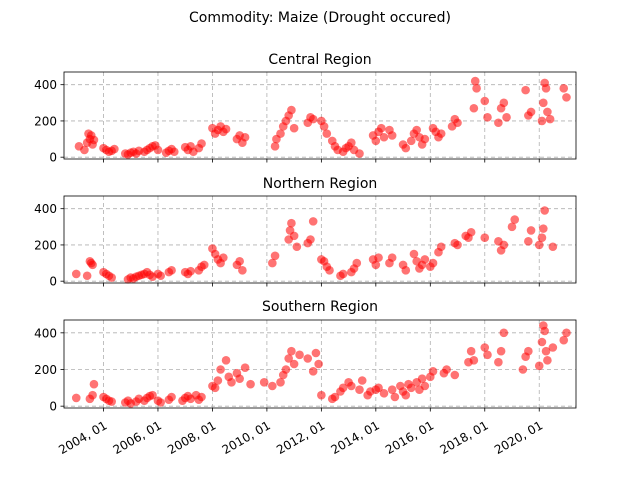  What do you see at coordinates (45, 370) in the screenshot?
I see `southern-region-ytick-label: 200` at bounding box center [45, 370].